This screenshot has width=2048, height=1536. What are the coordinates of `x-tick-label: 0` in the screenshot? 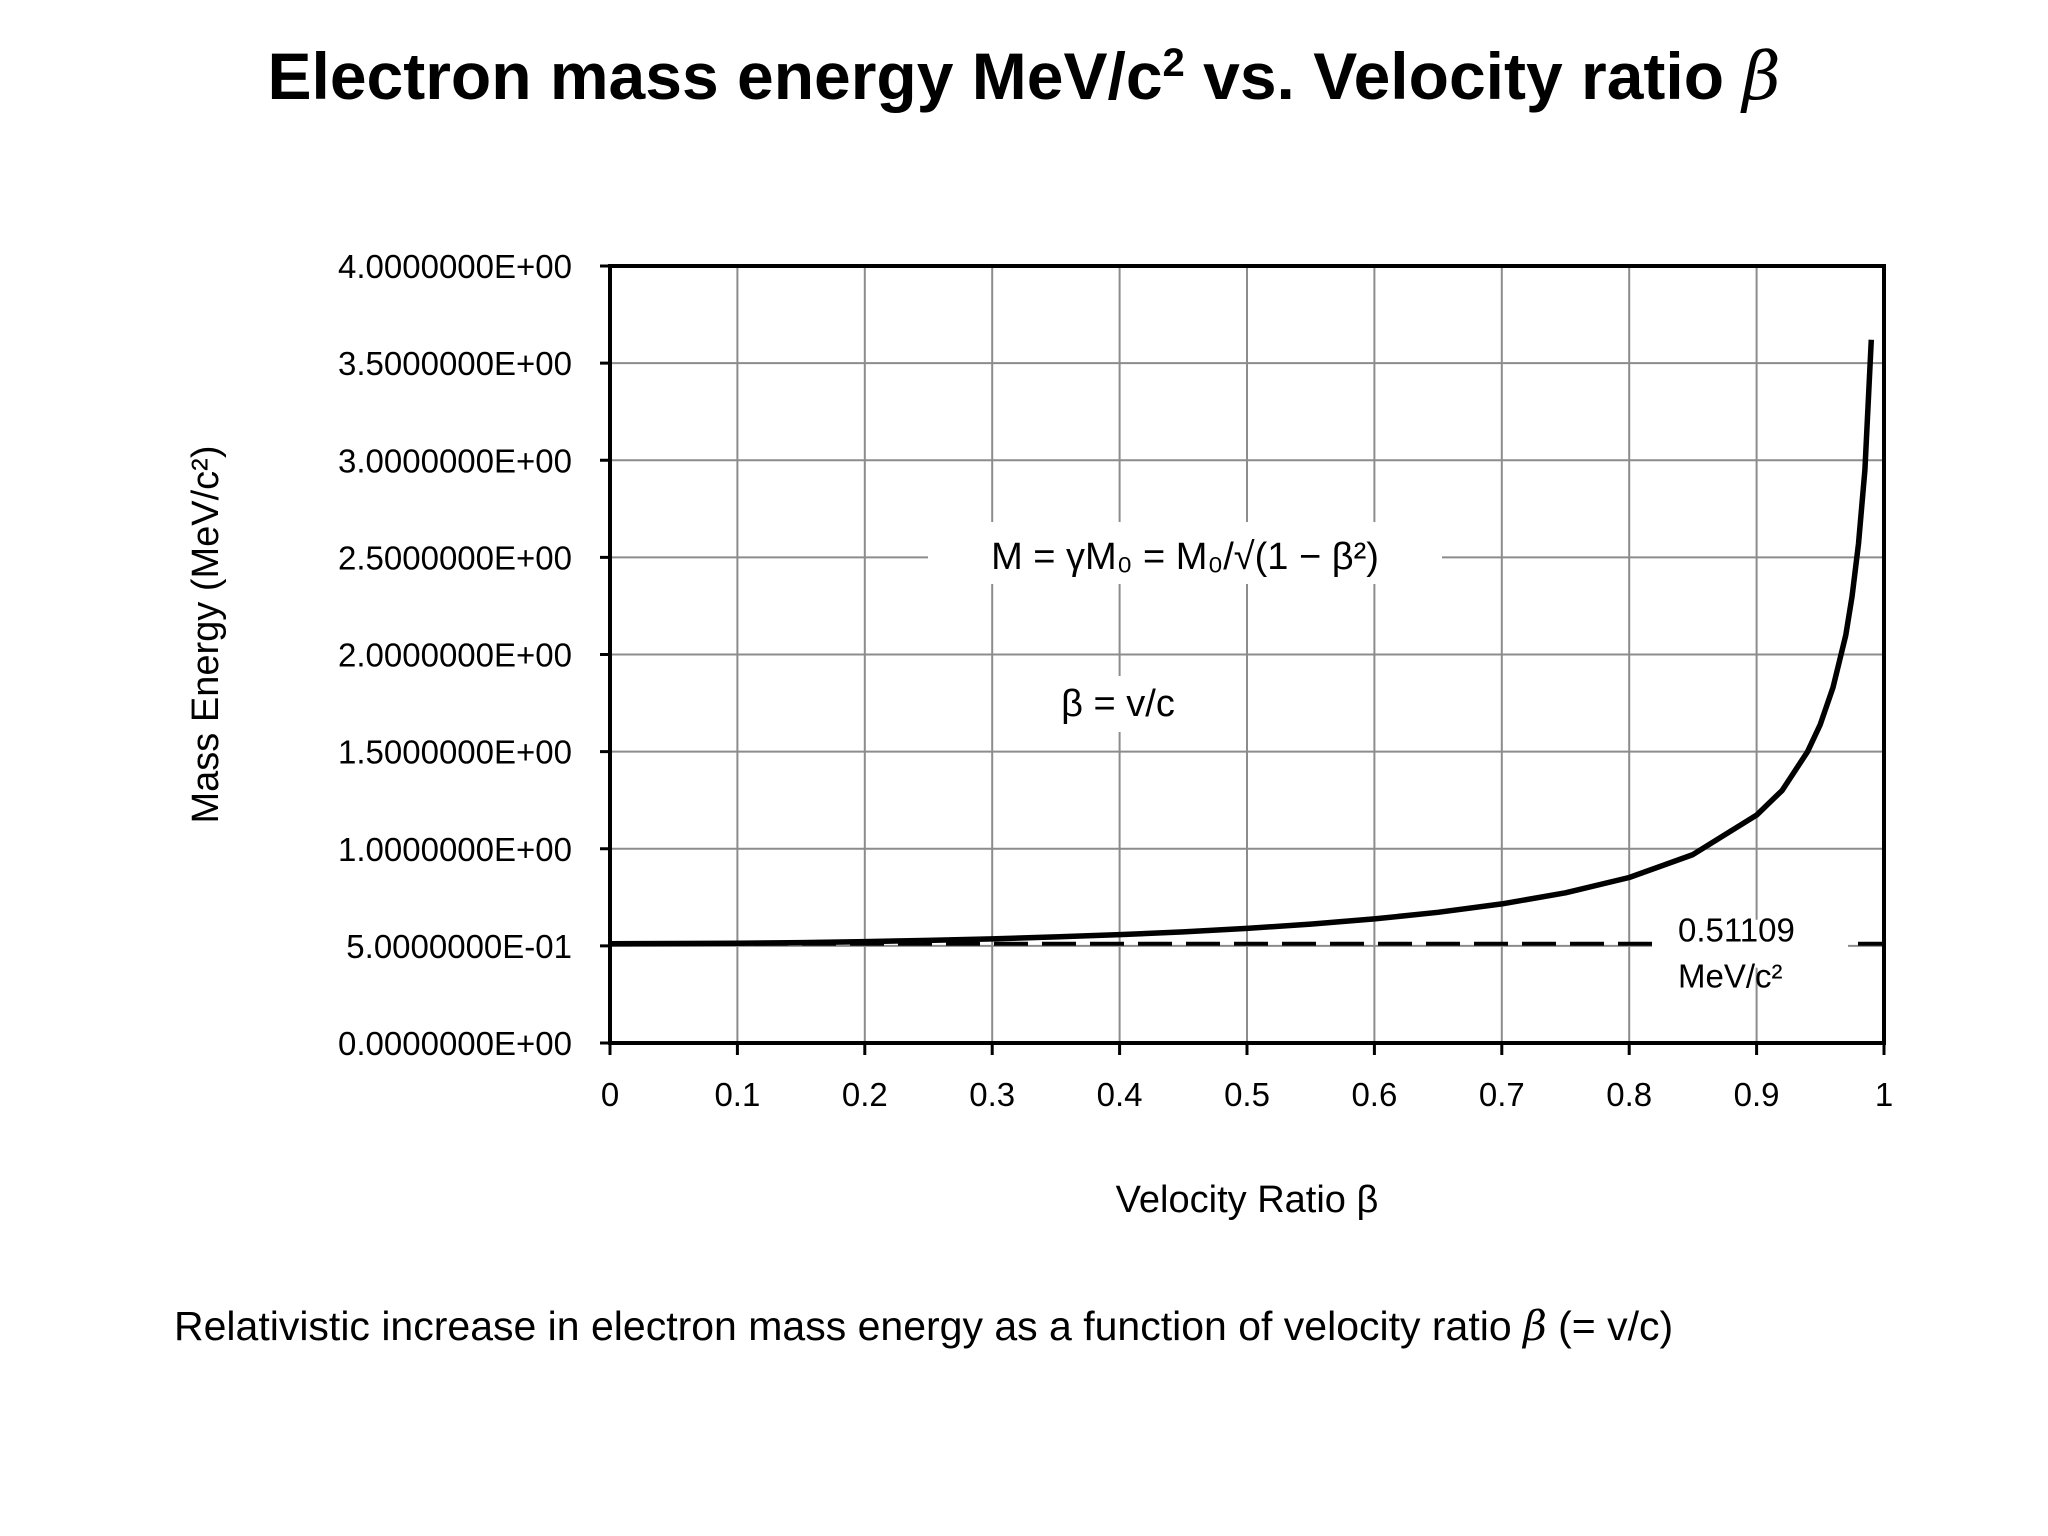 It's located at (610, 1094).